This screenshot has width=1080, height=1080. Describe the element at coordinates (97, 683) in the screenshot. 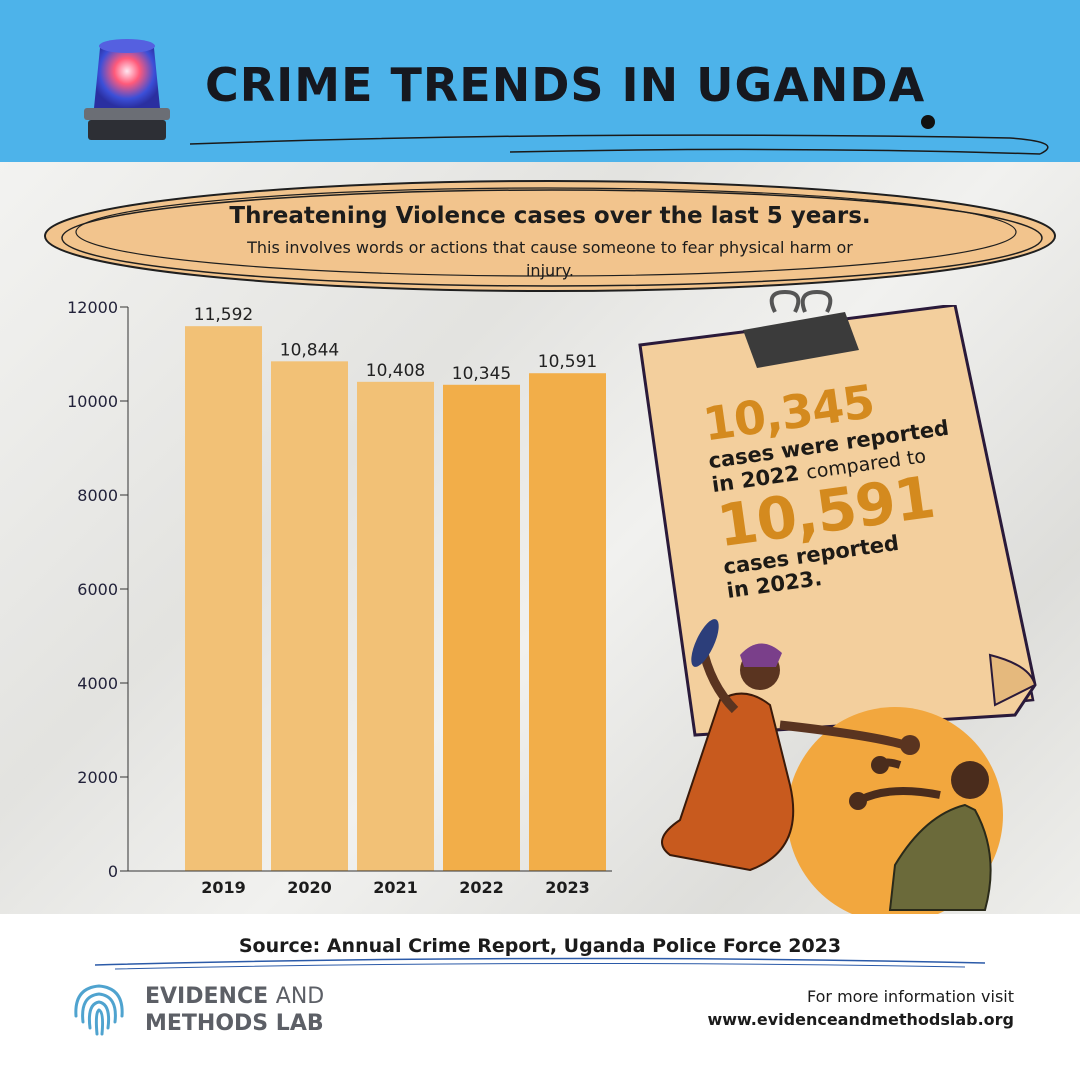

I see `y-tick-label: 4000` at that location.